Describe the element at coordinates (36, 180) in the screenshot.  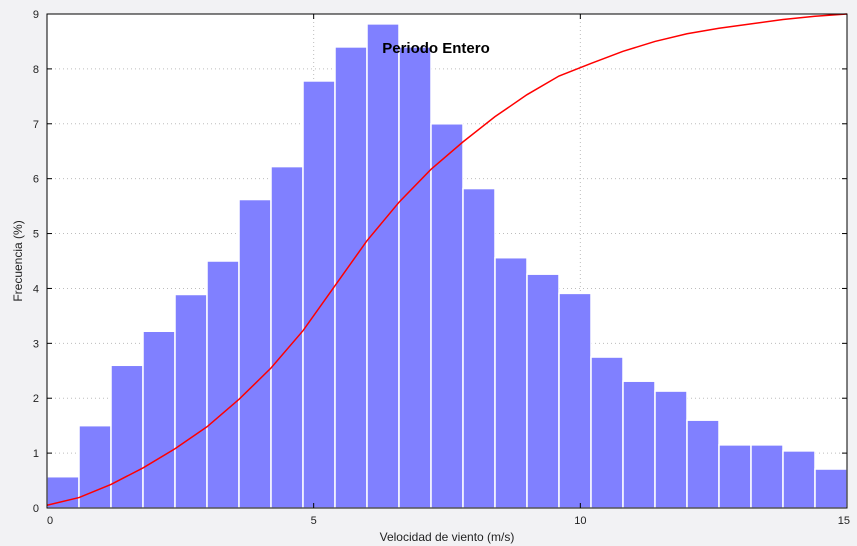
I see `y-tick-label: 6` at that location.